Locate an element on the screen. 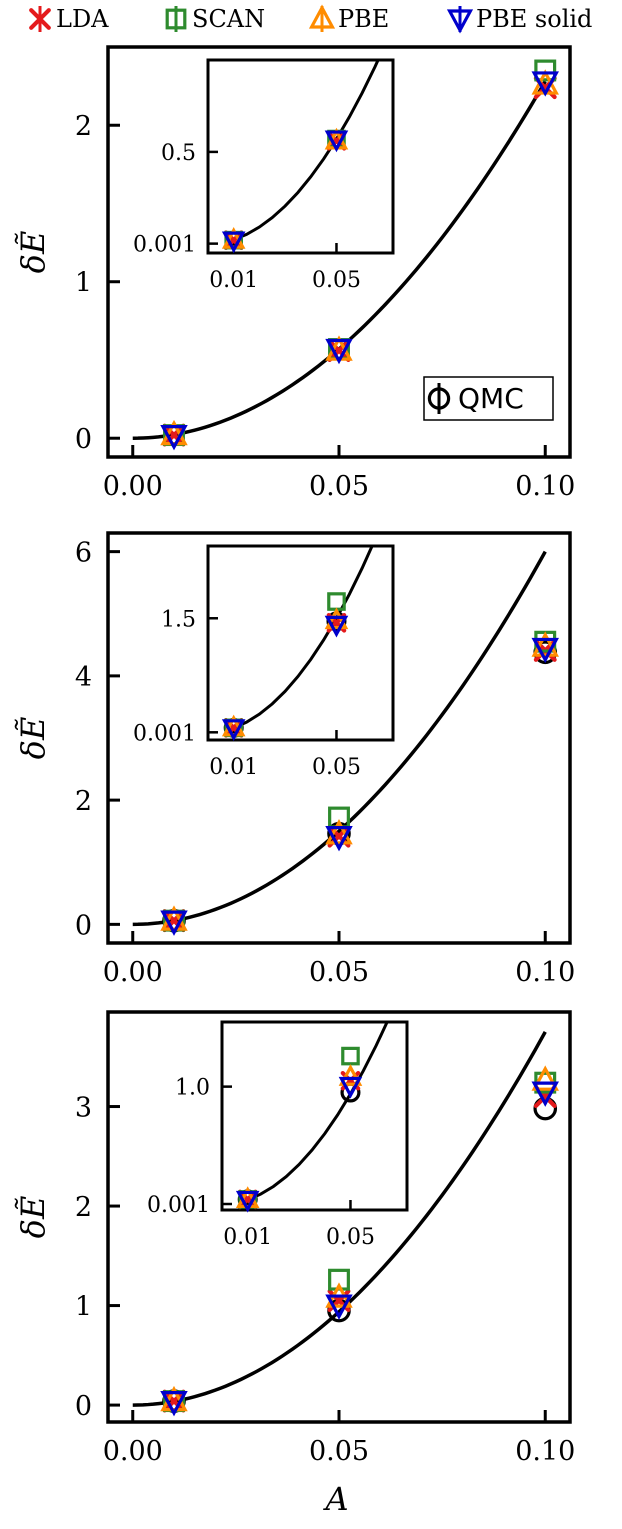 This screenshot has width=622, height=1529. inset-3: 0.01 0.05 0.001 1.0 is located at coordinates (278, 1135).